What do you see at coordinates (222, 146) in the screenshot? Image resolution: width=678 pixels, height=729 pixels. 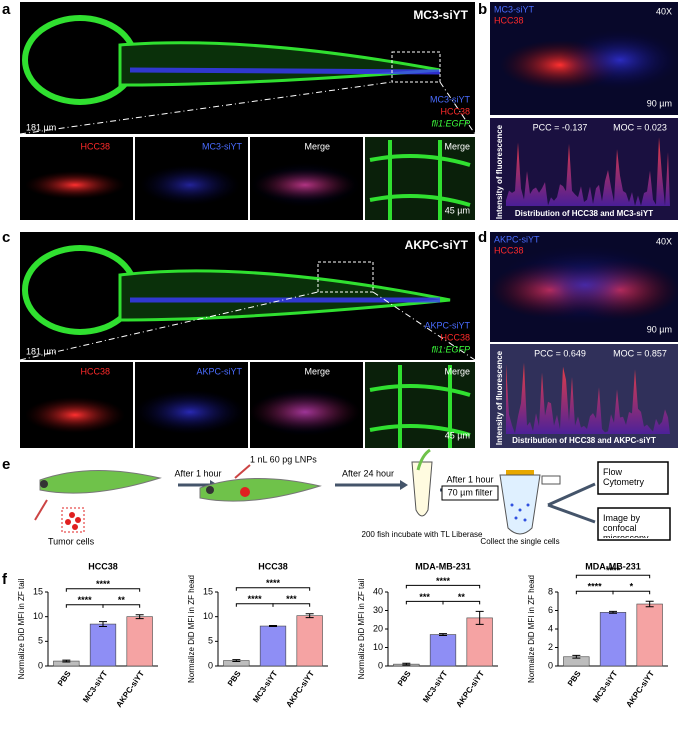 I see `tile-label: MC3-siYT` at bounding box center [222, 146].